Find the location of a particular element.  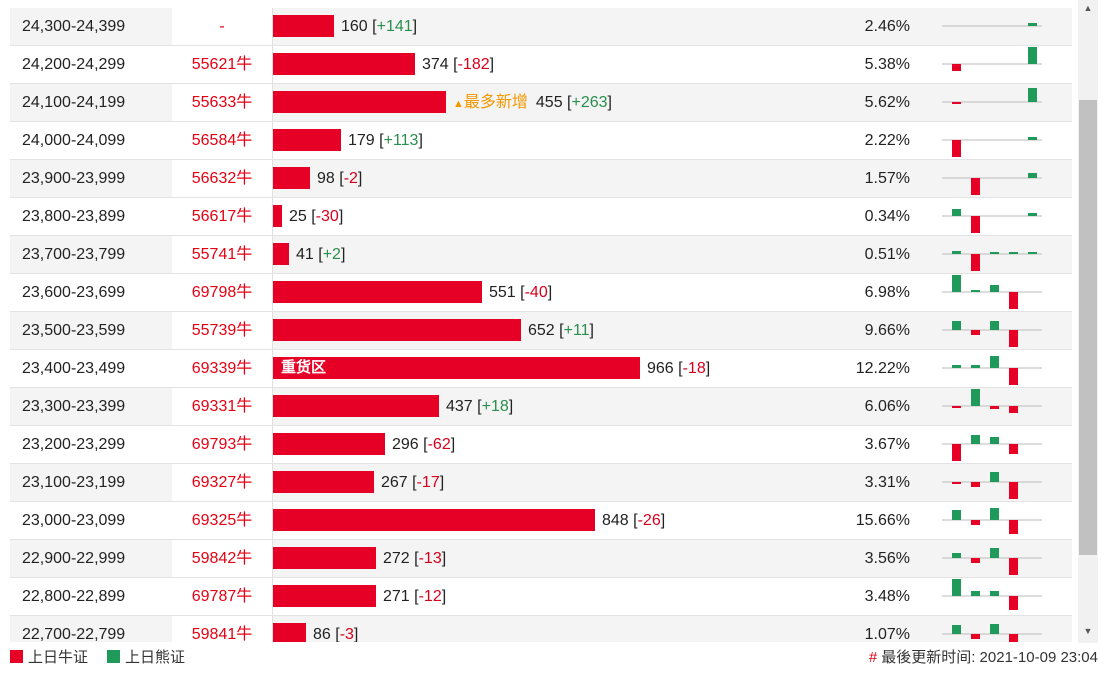

volume-label: 25 [-30] is located at coordinates (316, 216).